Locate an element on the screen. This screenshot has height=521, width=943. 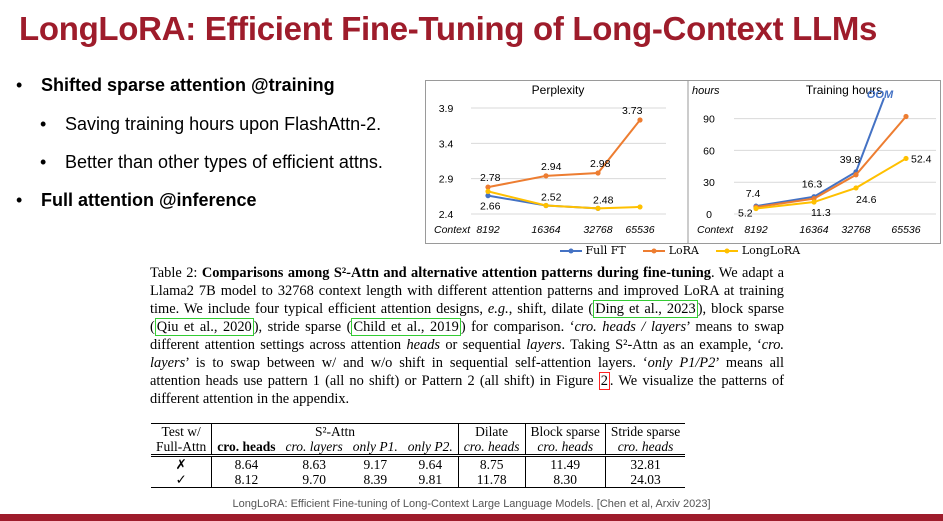
bottom-accent-bar is located at coordinates (471, 517).